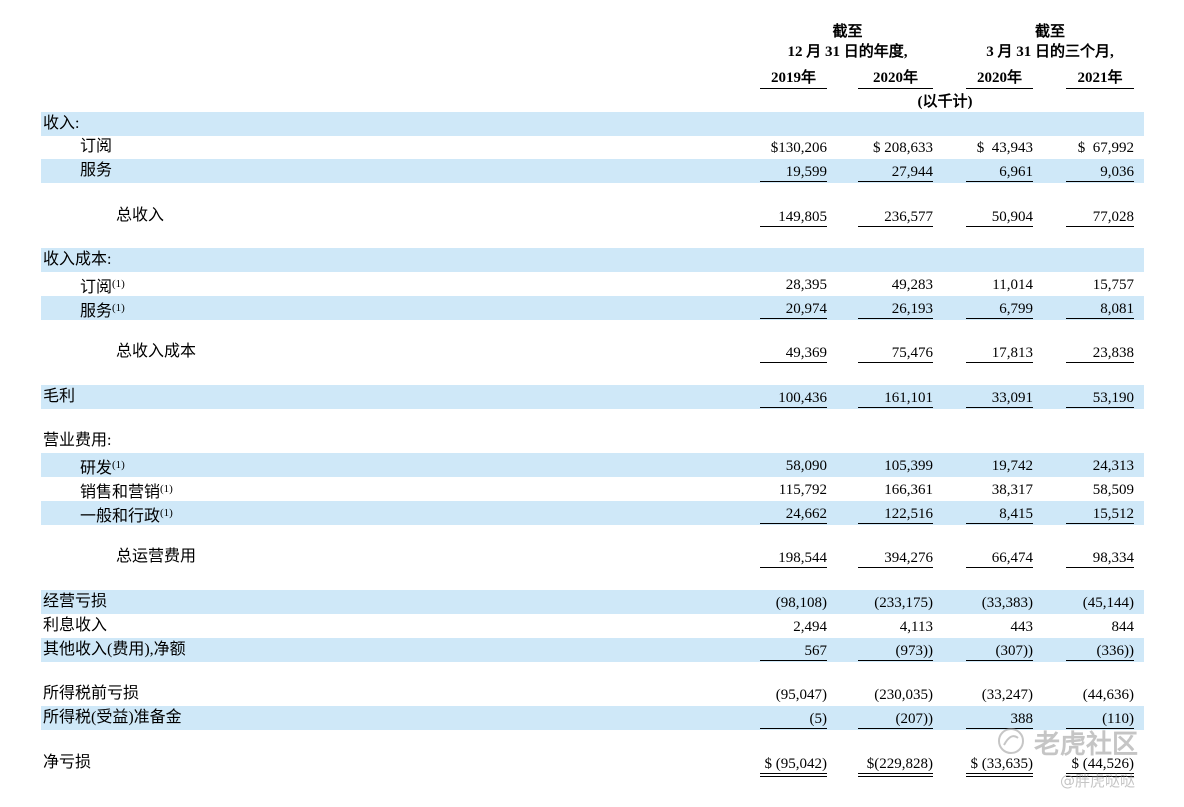 This screenshot has height=807, width=1184. I want to click on row-label: 一般和行政(1), so click(126, 515).